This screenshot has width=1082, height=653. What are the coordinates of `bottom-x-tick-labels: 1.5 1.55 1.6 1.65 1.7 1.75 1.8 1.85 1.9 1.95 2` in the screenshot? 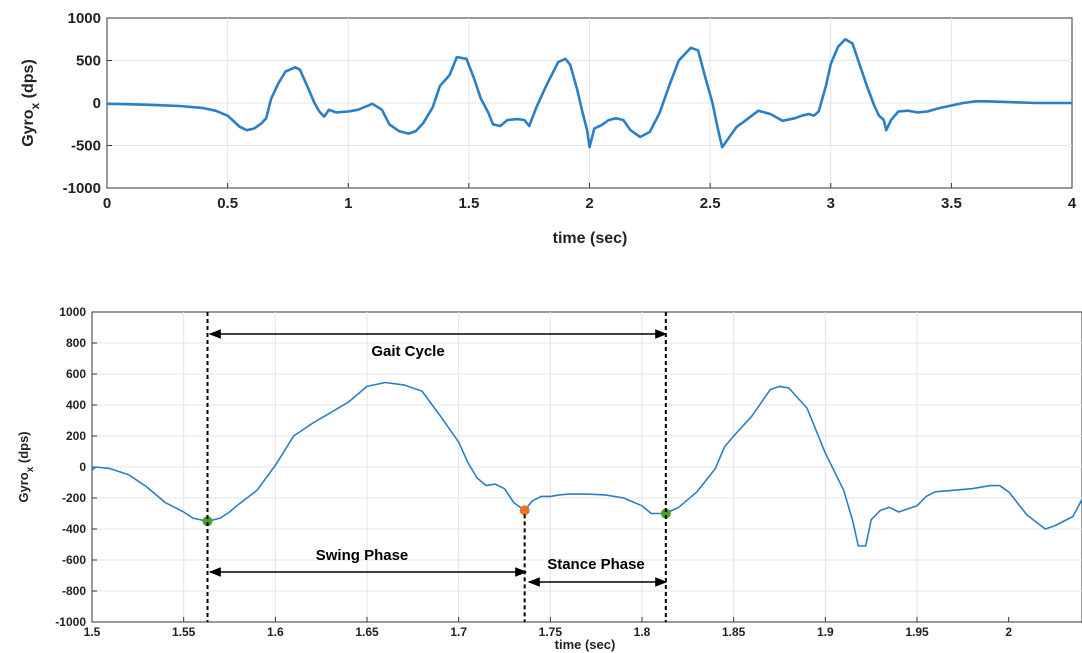 It's located at (548, 632).